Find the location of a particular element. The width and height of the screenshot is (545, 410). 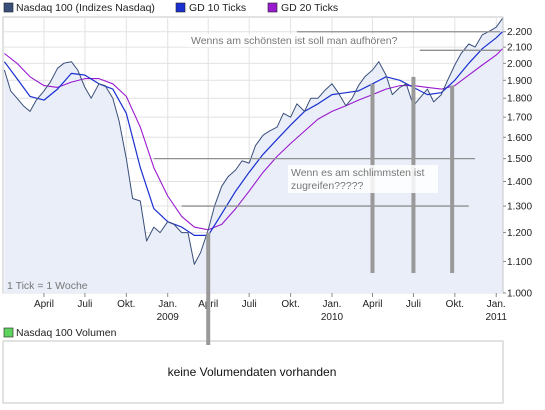

y-tick-label: 1.300 is located at coordinates (519, 207).